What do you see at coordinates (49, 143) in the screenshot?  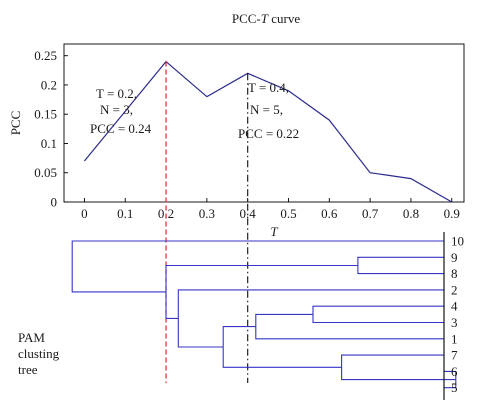 I see `y-tick-label: 0.1` at bounding box center [49, 143].